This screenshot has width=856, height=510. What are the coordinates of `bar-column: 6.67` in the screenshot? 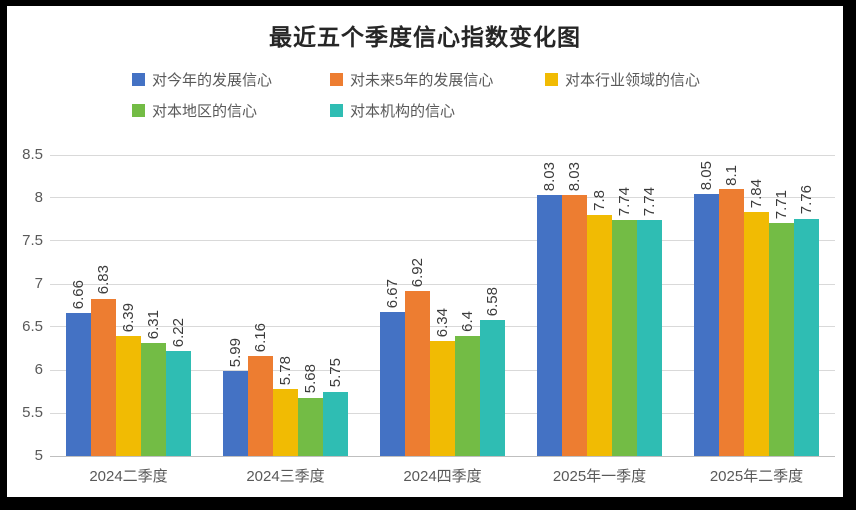 It's located at (392, 305).